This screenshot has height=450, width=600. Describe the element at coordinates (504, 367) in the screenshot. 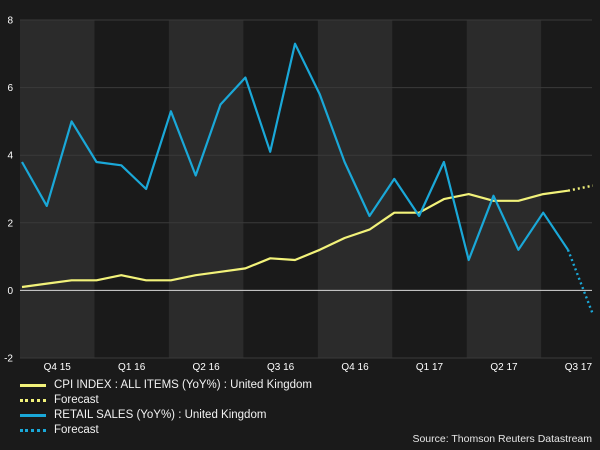

I see `x-tick-label: Q2 17` at that location.